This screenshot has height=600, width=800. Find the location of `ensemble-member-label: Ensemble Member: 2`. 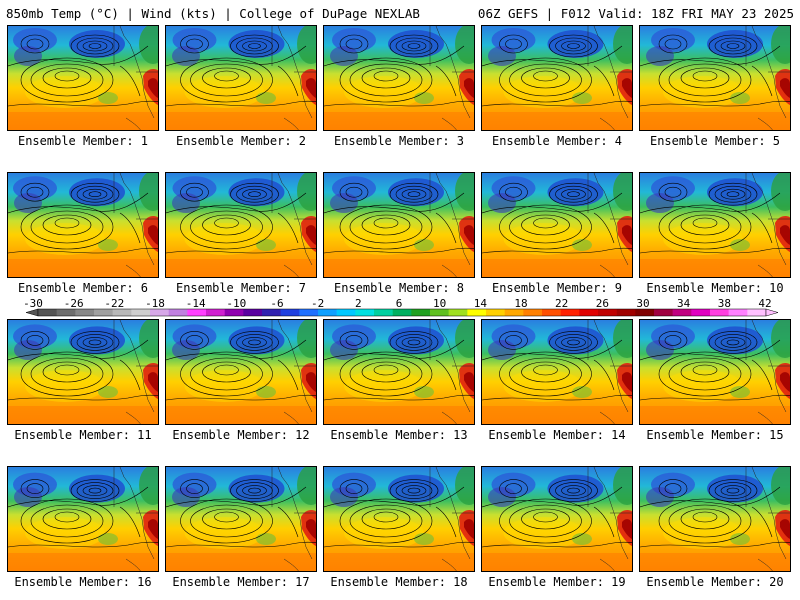

ensemble-member-label: Ensemble Member: 2 is located at coordinates (241, 141).